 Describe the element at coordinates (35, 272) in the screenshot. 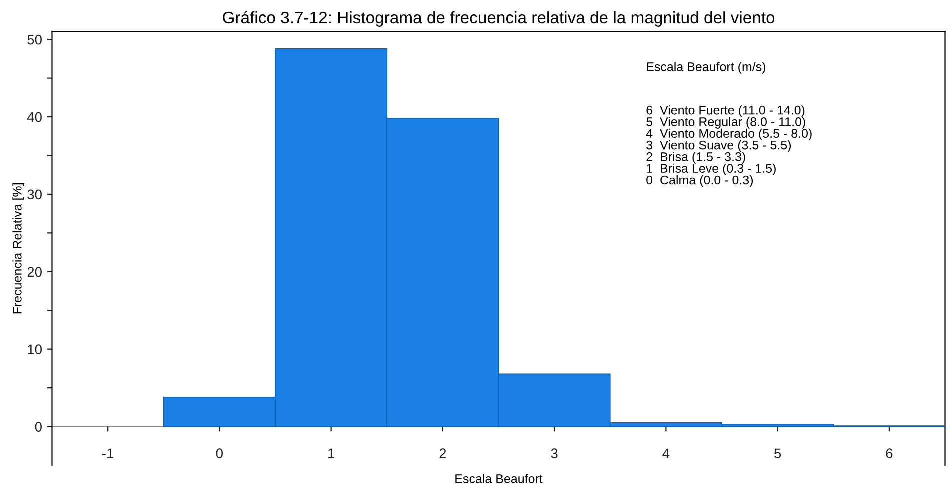

I see `y-tick-label: 20` at that location.